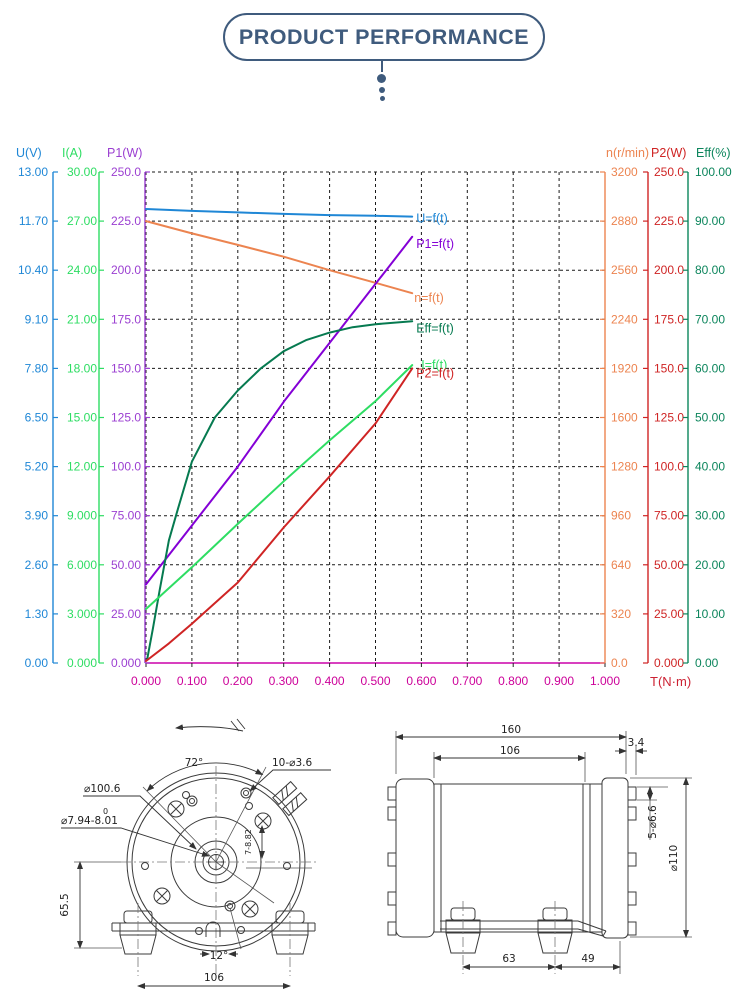 This screenshot has height=1001, width=750. What do you see at coordinates (384, 36) in the screenshot?
I see `page-title: PRODUCT PERFORMANCE` at bounding box center [384, 36].